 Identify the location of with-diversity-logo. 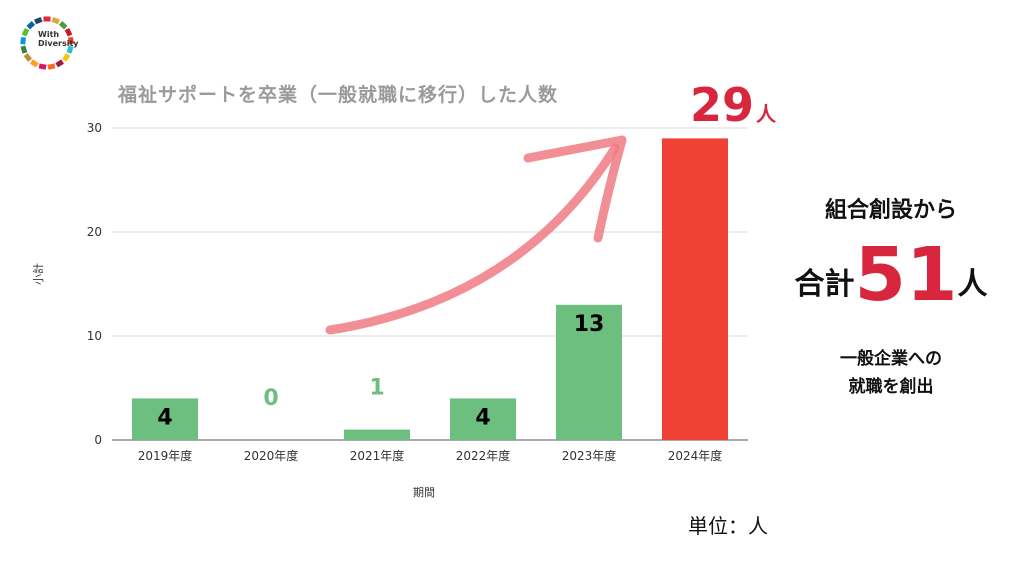
(47, 43).